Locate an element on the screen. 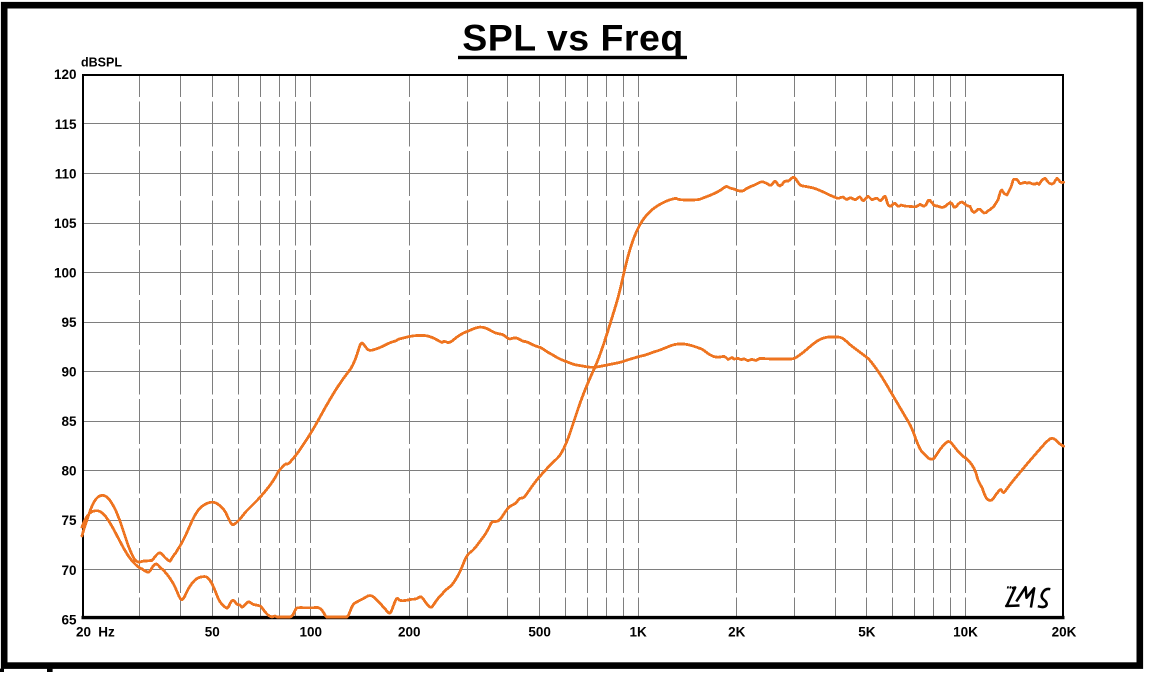 Image resolution: width=1151 pixels, height=677 pixels. svg-text: Hz is located at coordinates (106, 632).